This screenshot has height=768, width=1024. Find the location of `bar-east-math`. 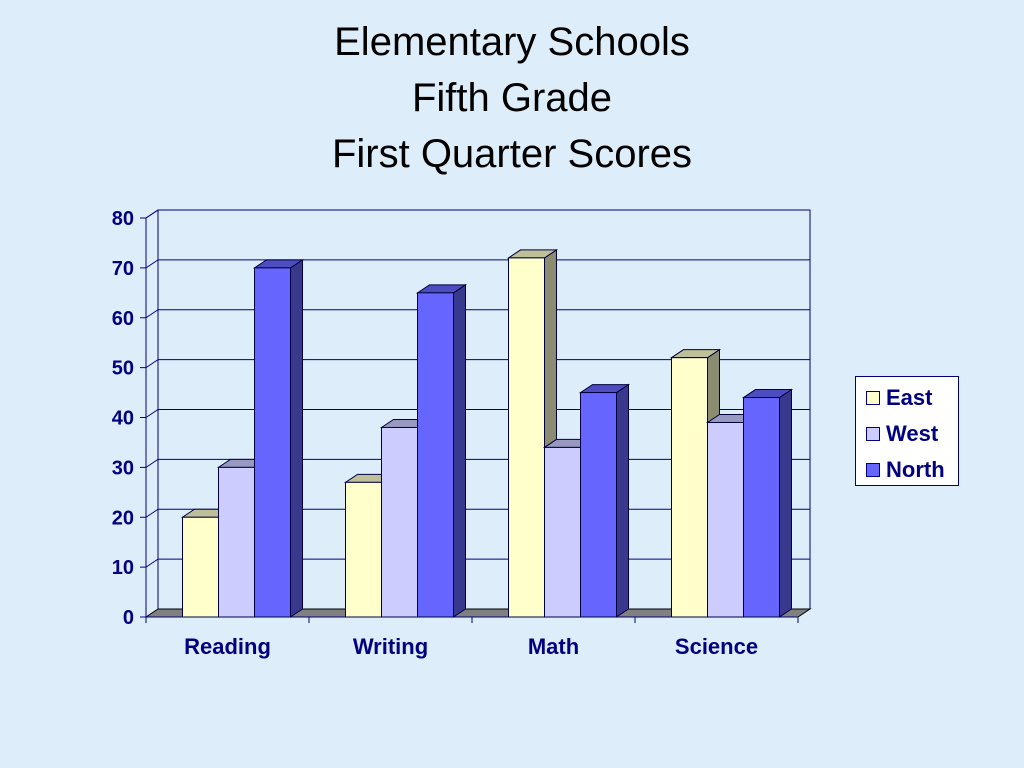

bar-east-math is located at coordinates (532, 433).